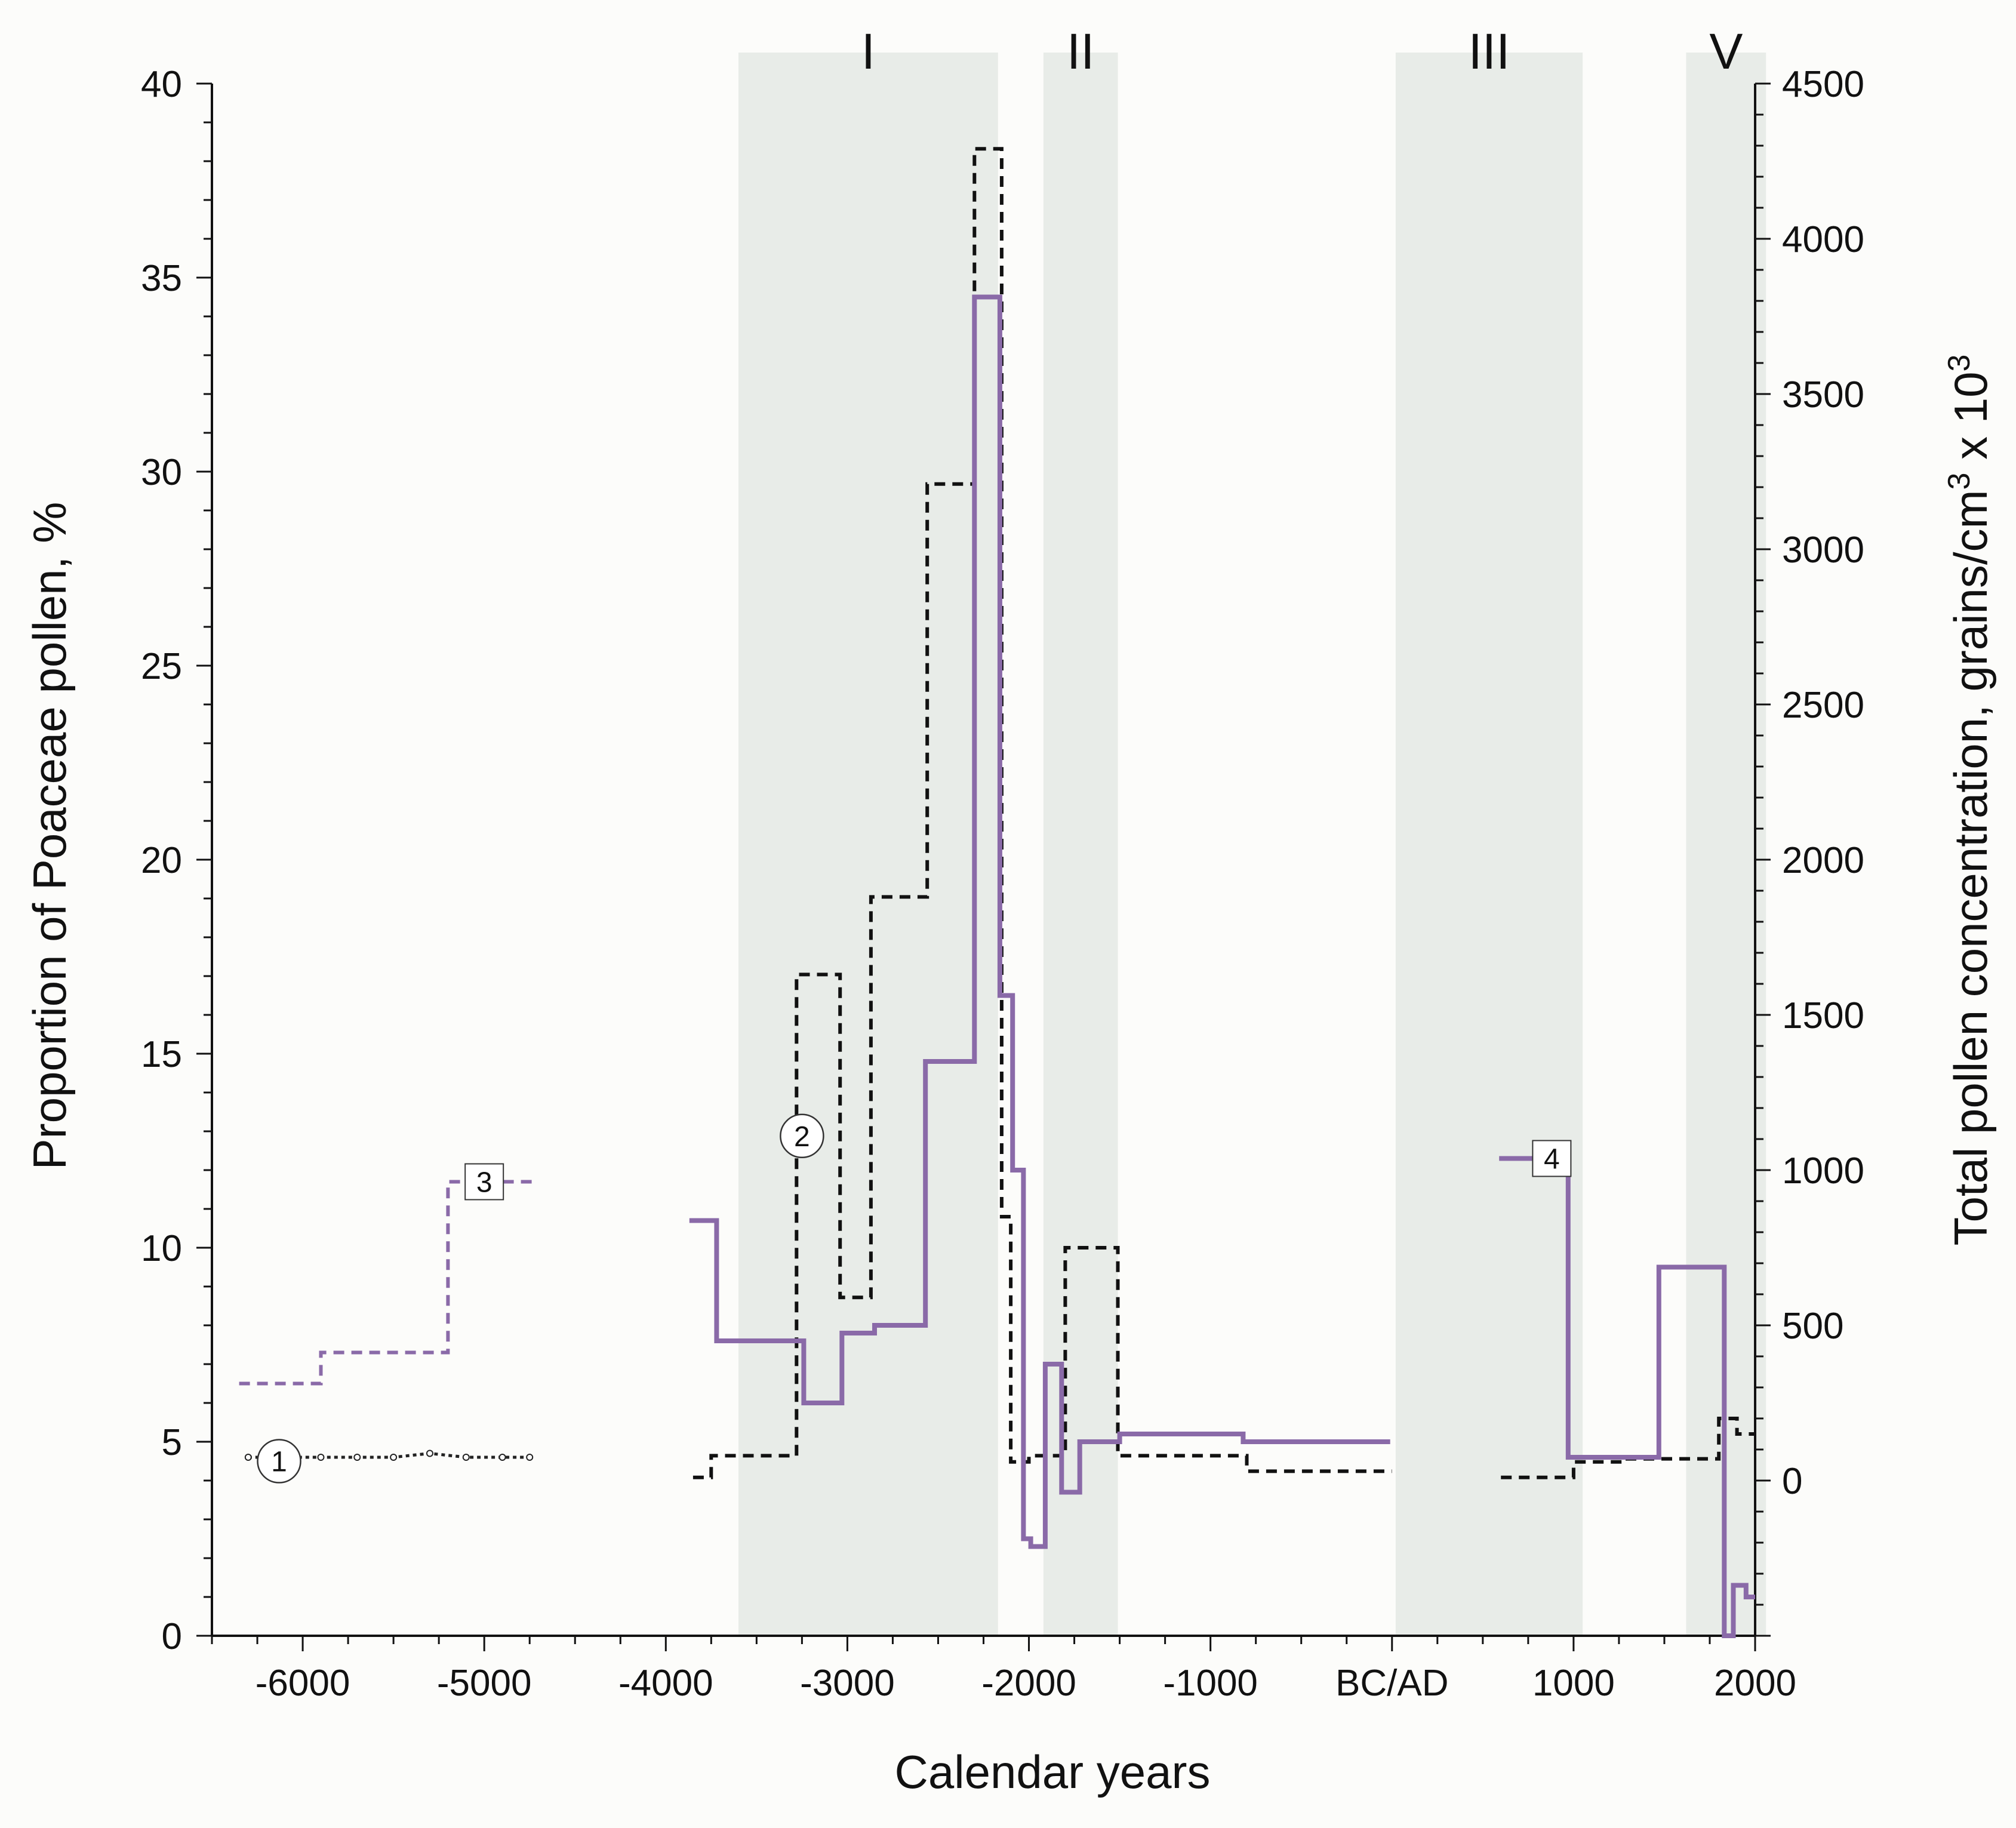  I want to click on series-1-marker-label: 1, so click(279, 1462).